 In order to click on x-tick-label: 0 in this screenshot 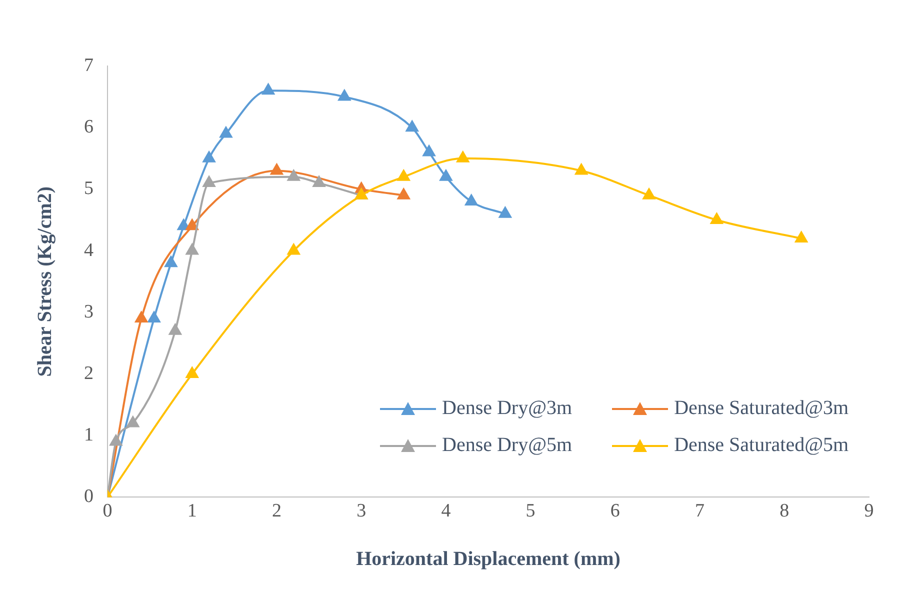, I will do `click(107, 511)`.